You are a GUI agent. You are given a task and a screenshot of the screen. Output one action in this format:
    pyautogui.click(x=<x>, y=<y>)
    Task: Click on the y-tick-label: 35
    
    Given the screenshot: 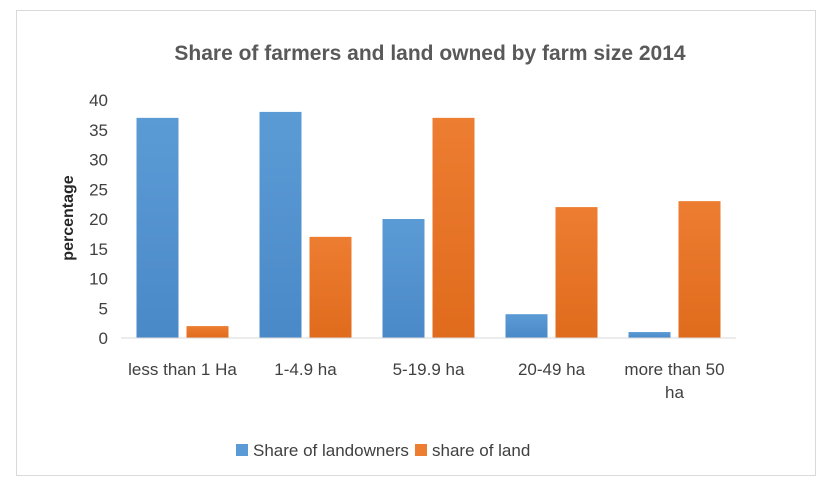 What is the action you would take?
    pyautogui.click(x=98, y=130)
    